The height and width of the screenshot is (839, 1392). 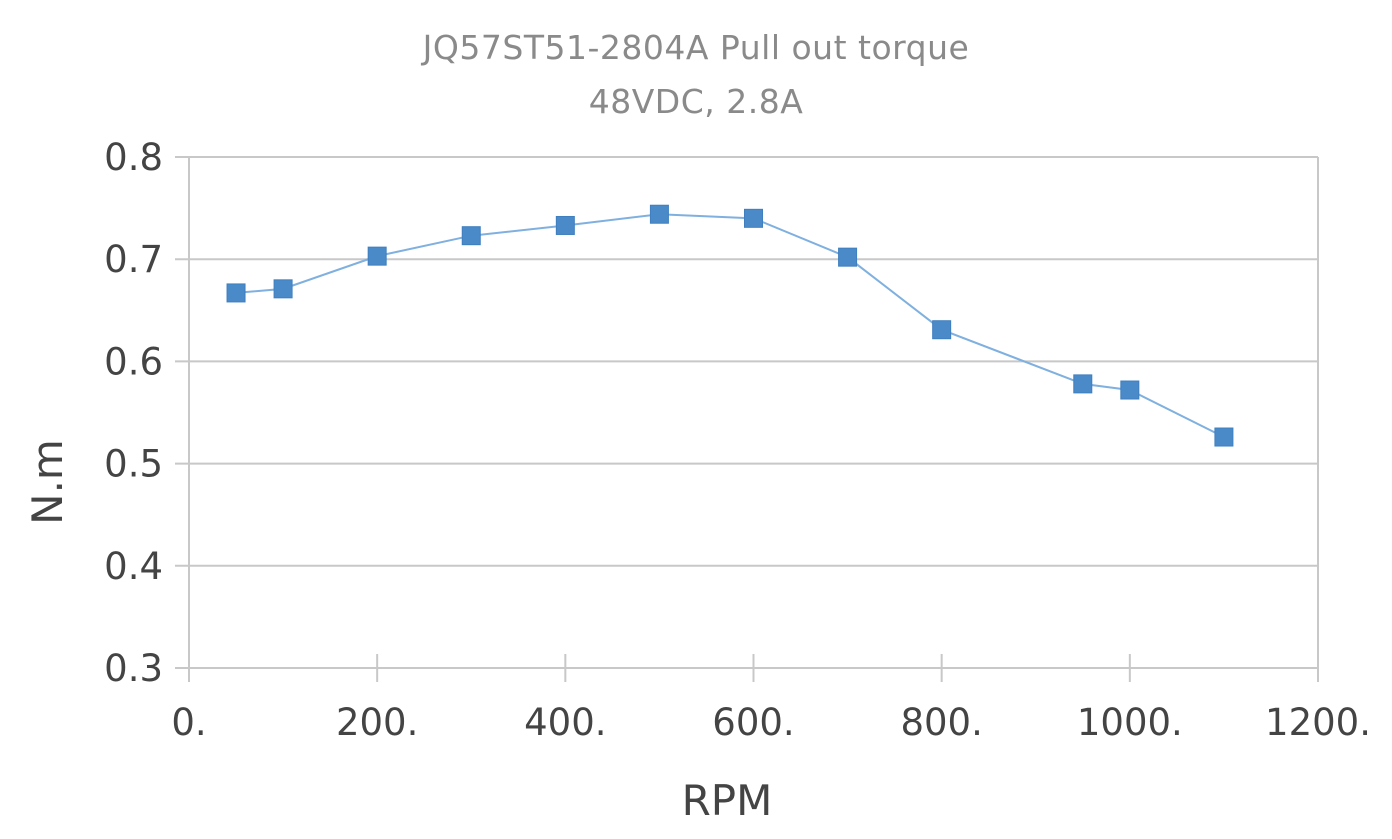 What do you see at coordinates (133, 259) in the screenshot?
I see `y-tick-label: 0.7` at bounding box center [133, 259].